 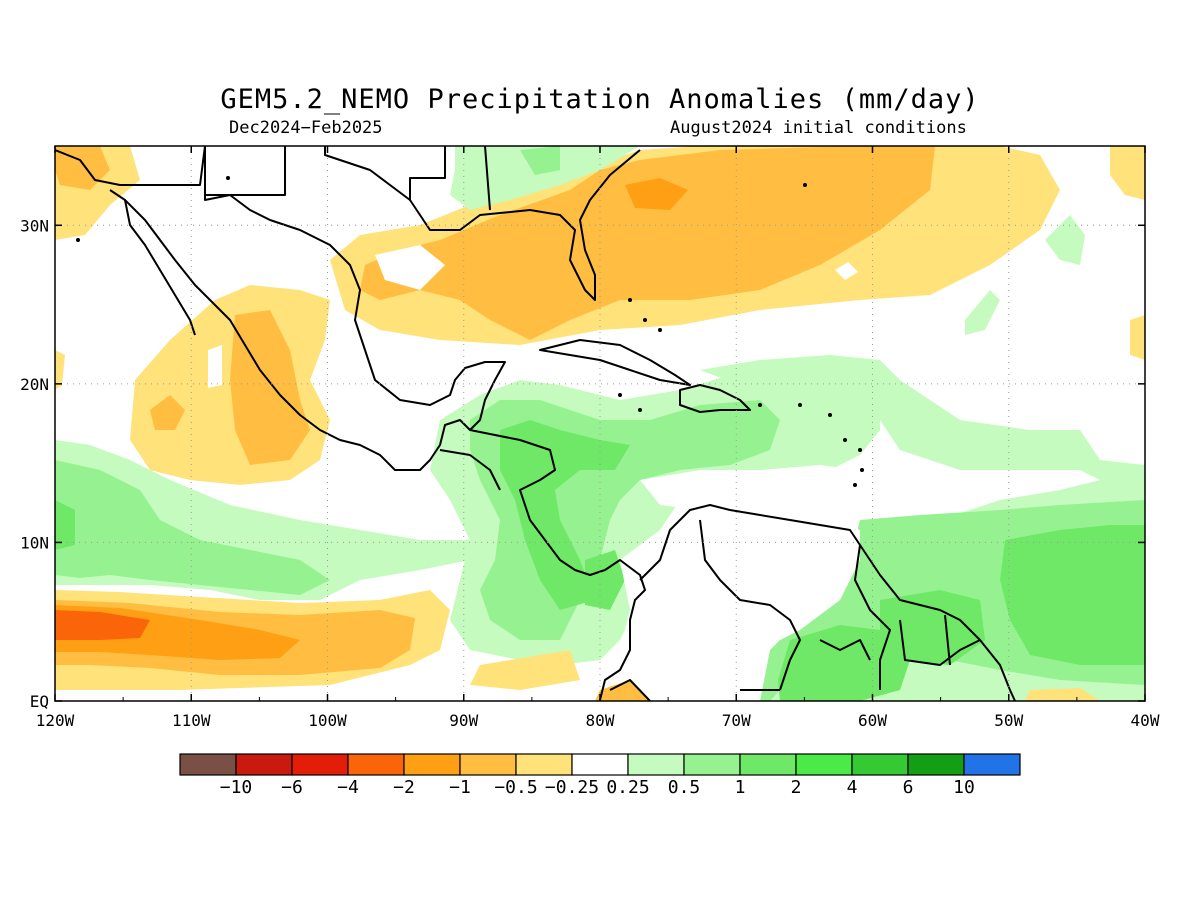 What do you see at coordinates (460, 787) in the screenshot?
I see `colorbar-label: −1` at bounding box center [460, 787].